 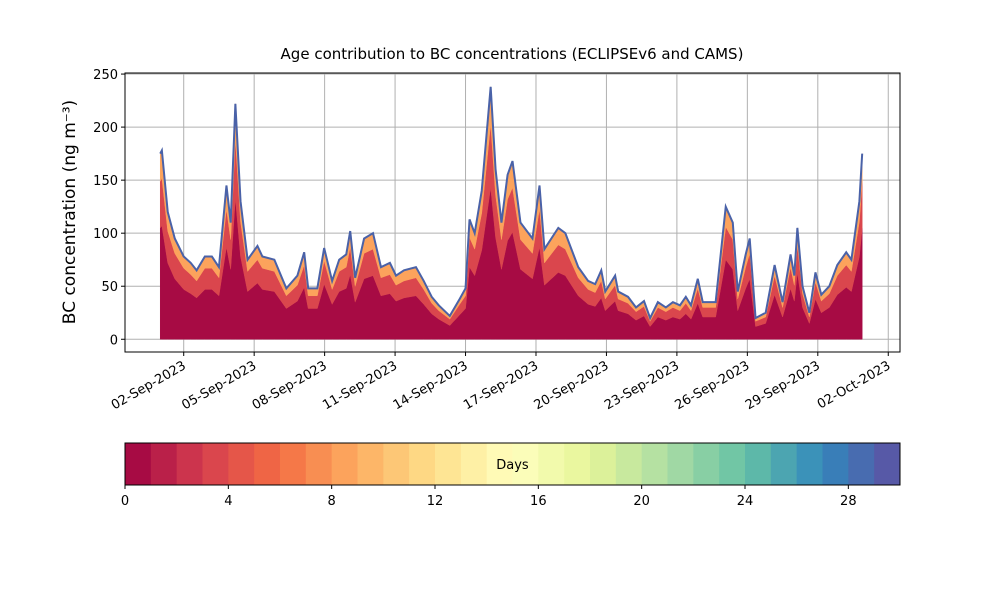 I want to click on y-tick-label: 200, so click(x=105, y=128).